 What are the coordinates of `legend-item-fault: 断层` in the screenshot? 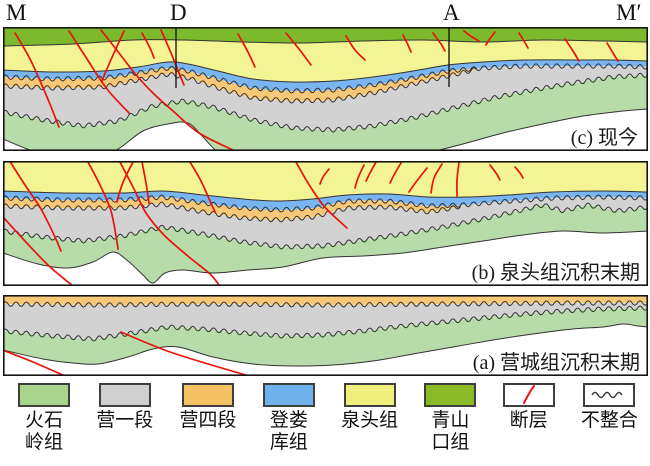 It's located at (528, 419).